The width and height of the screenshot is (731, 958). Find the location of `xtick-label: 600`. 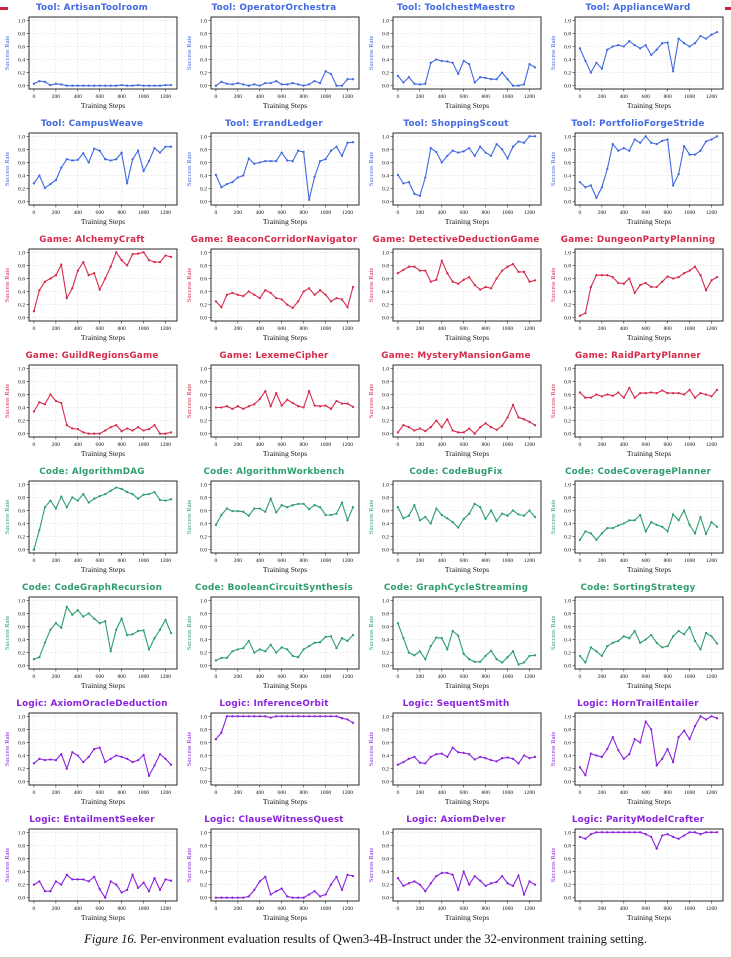

xtick-label: 600 is located at coordinates (646, 97).